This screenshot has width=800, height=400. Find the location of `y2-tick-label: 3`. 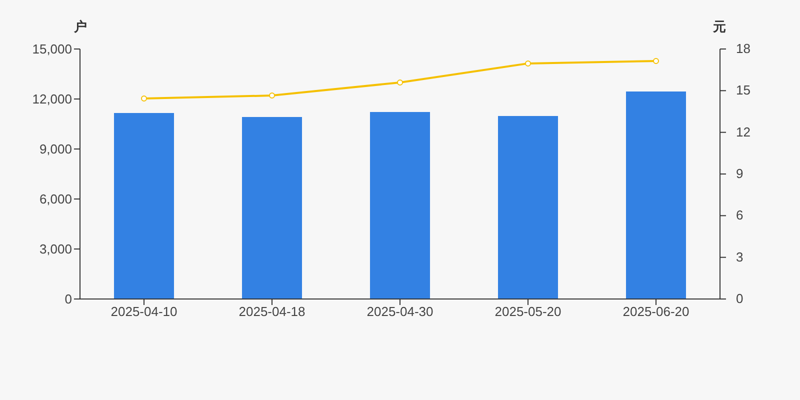

y2-tick-label: 3 is located at coordinates (740, 256).